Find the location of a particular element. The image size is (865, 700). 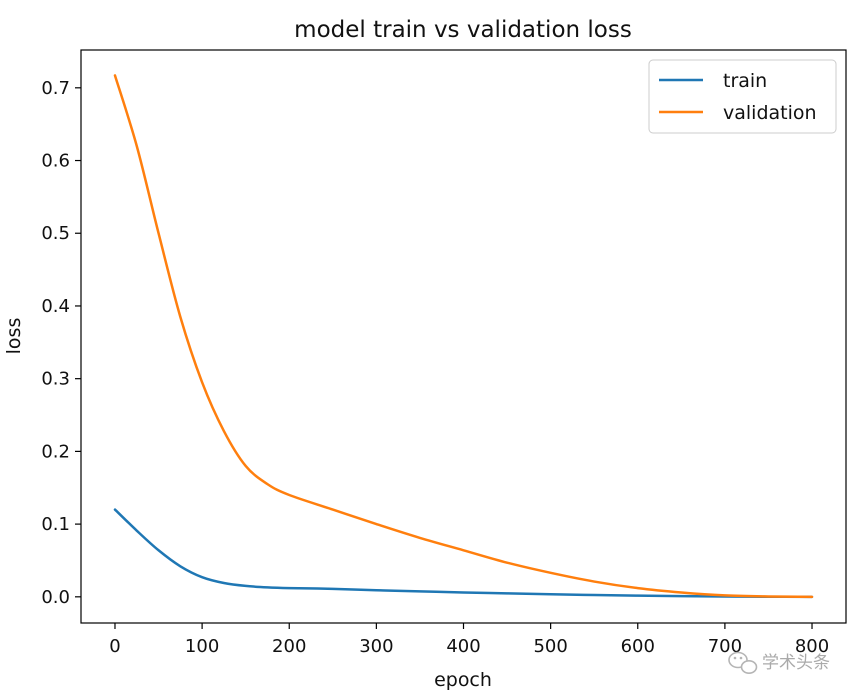

x-tick-label: 100 is located at coordinates (202, 646).